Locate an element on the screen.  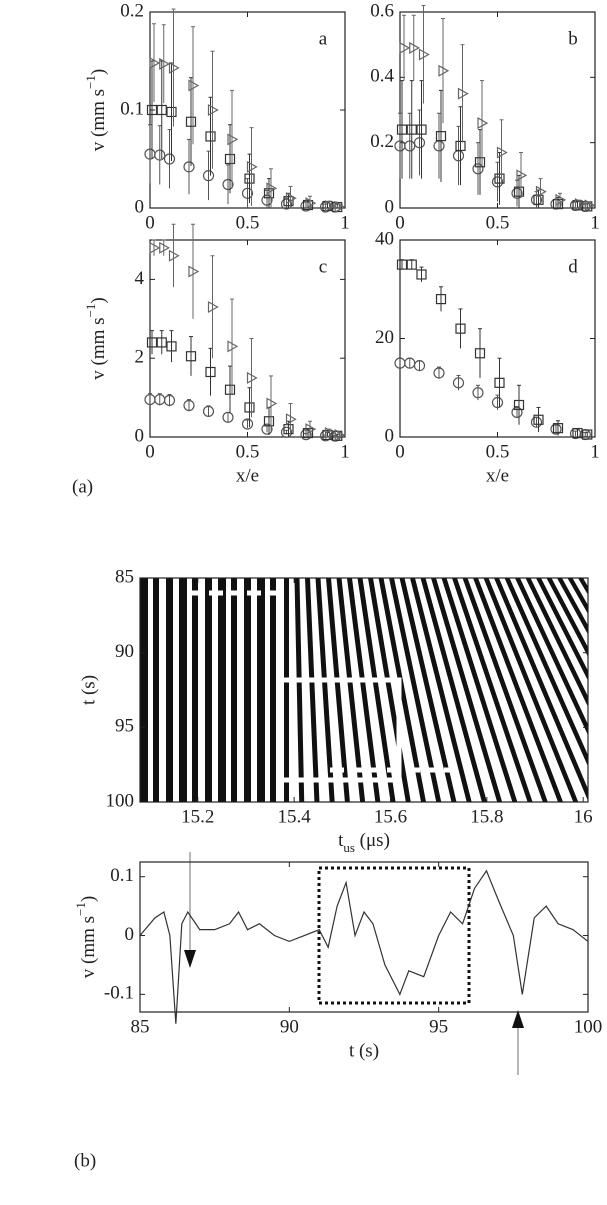
x-tick-label: 100 is located at coordinates (588, 1026).